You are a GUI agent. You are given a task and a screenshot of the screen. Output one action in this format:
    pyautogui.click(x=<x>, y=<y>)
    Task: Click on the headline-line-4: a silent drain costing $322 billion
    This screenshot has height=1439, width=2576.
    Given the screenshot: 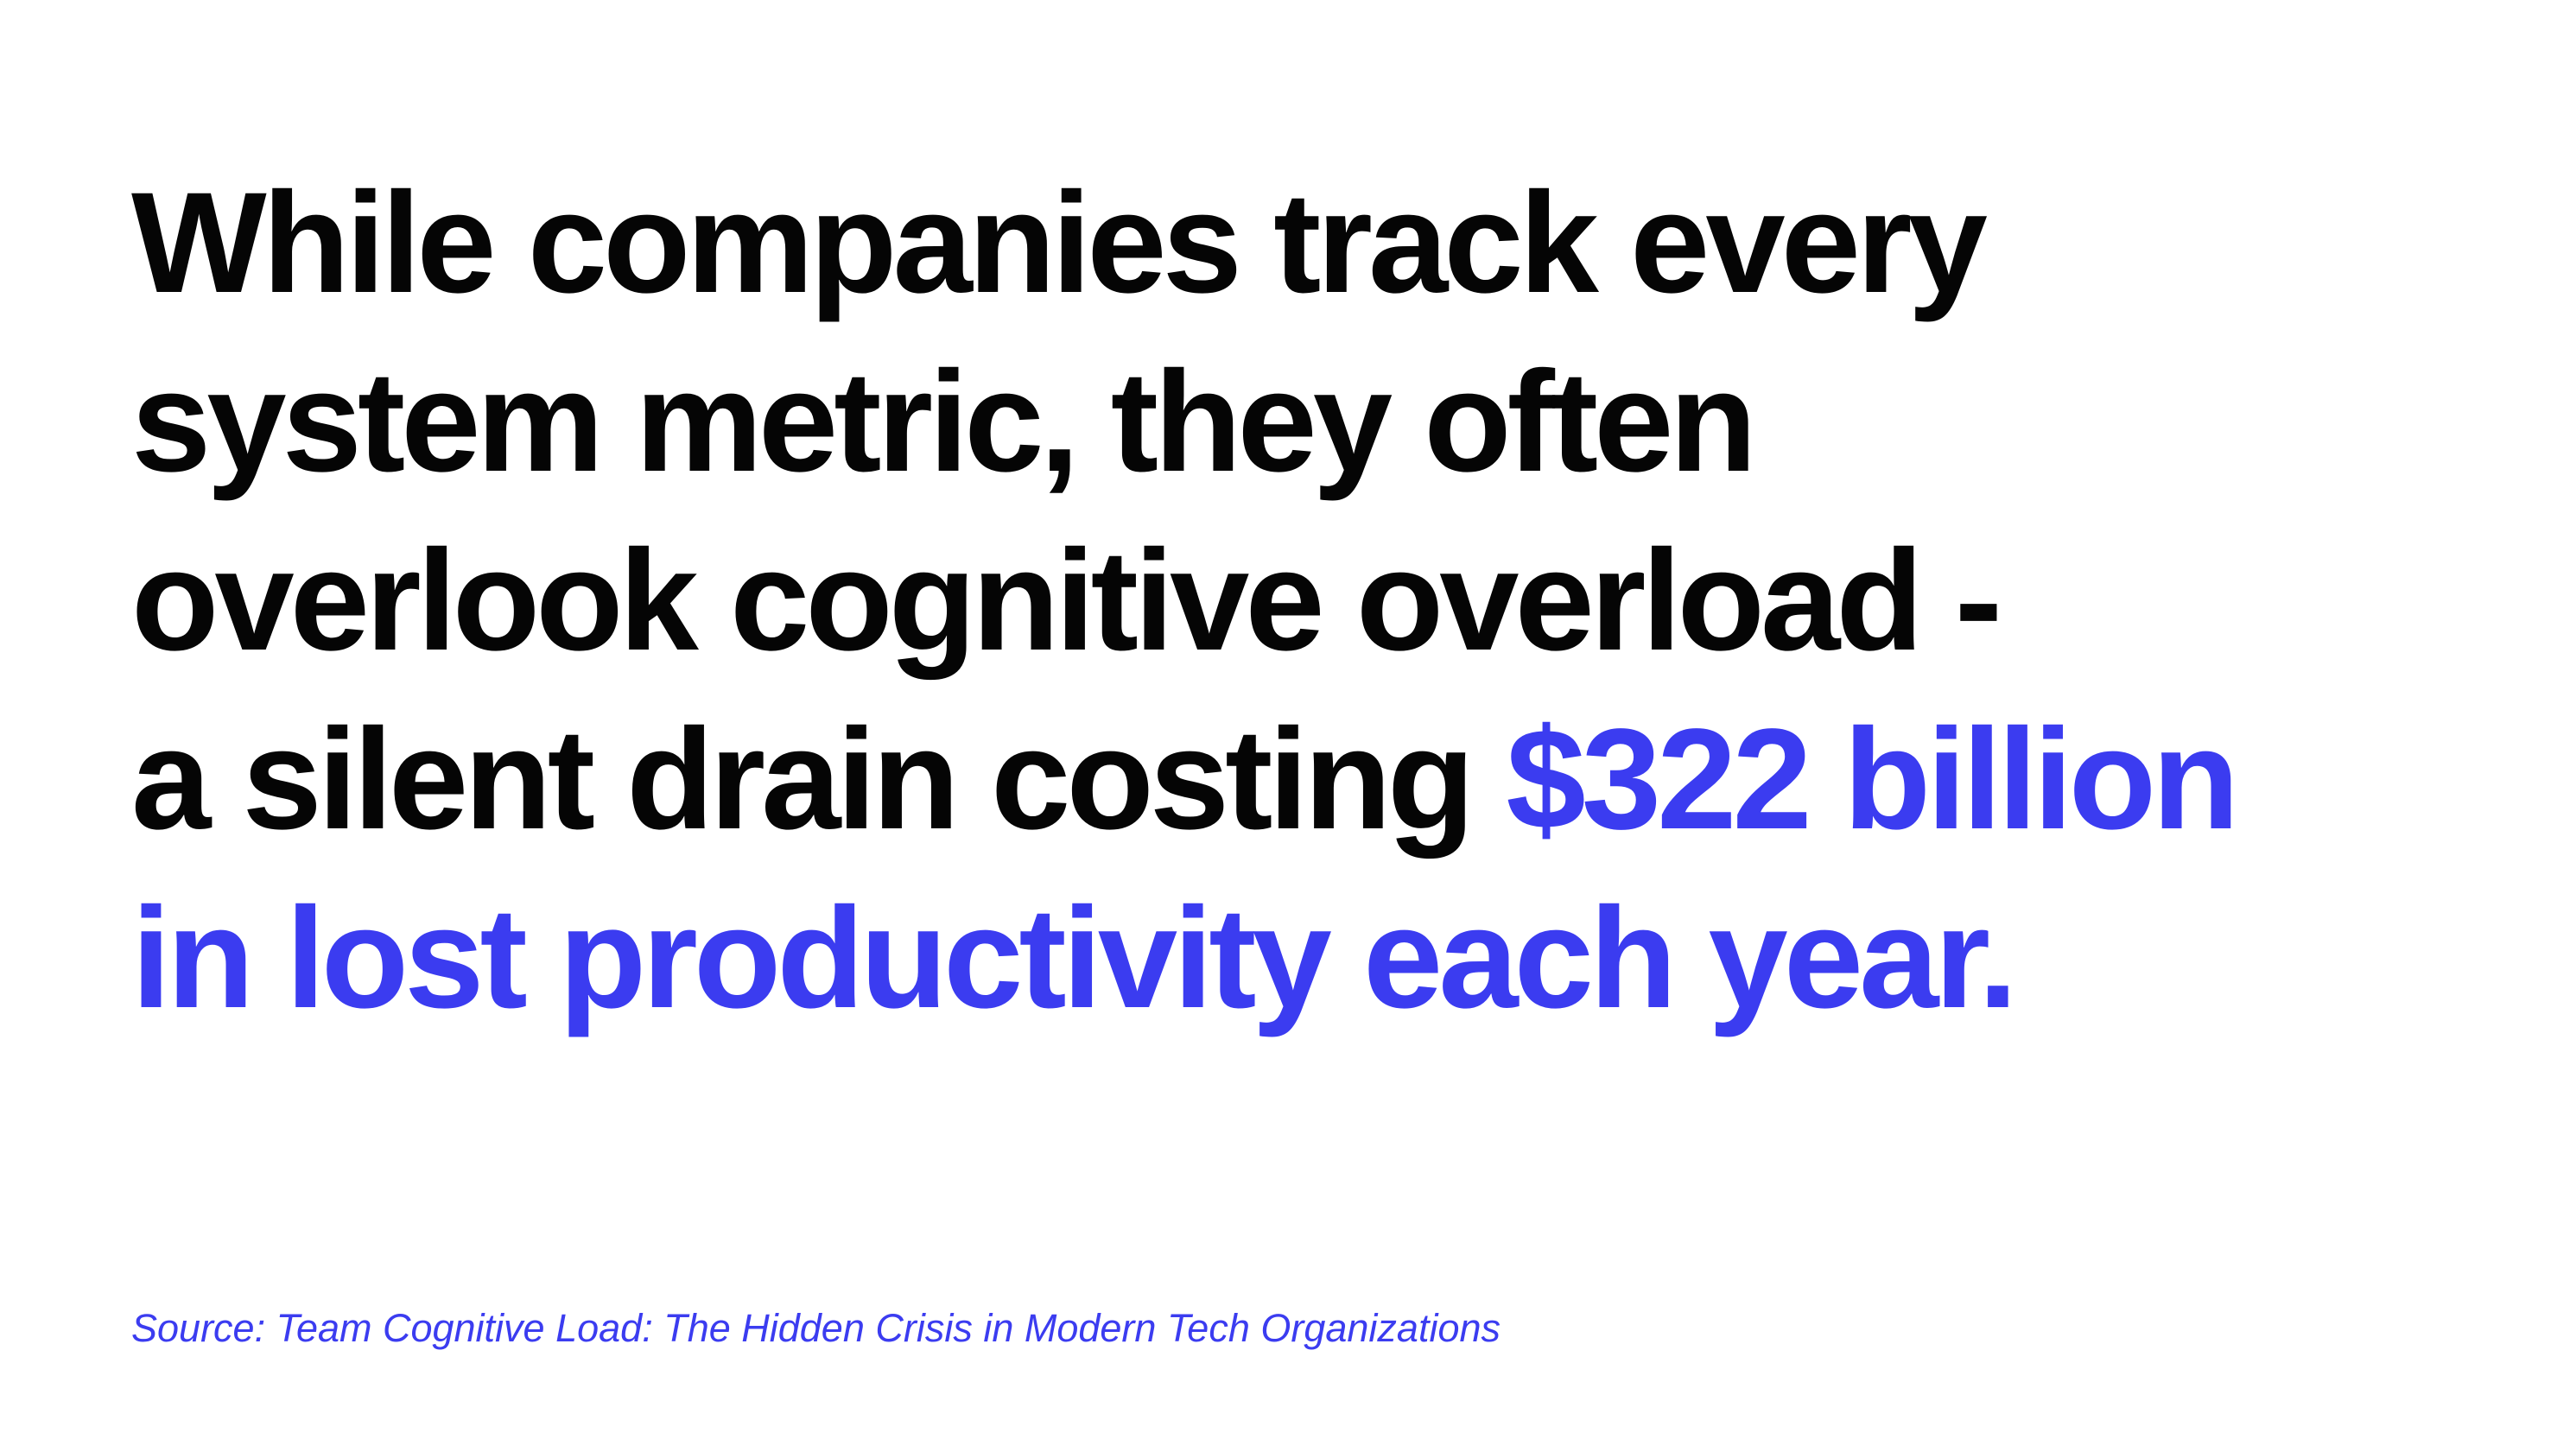 What is the action you would take?
    pyautogui.click(x=1297, y=779)
    